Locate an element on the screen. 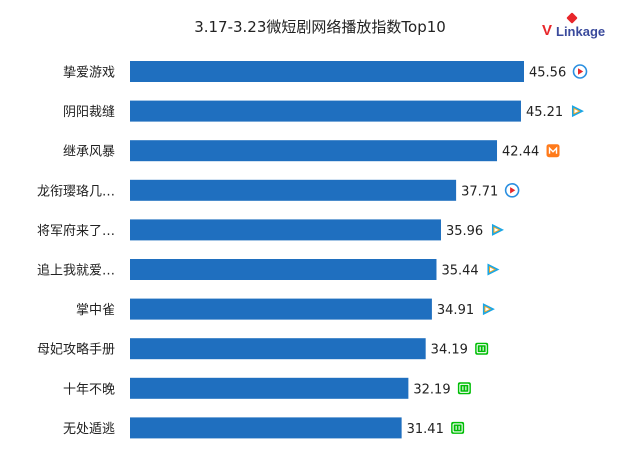  data-label: 34.19 is located at coordinates (449, 350).